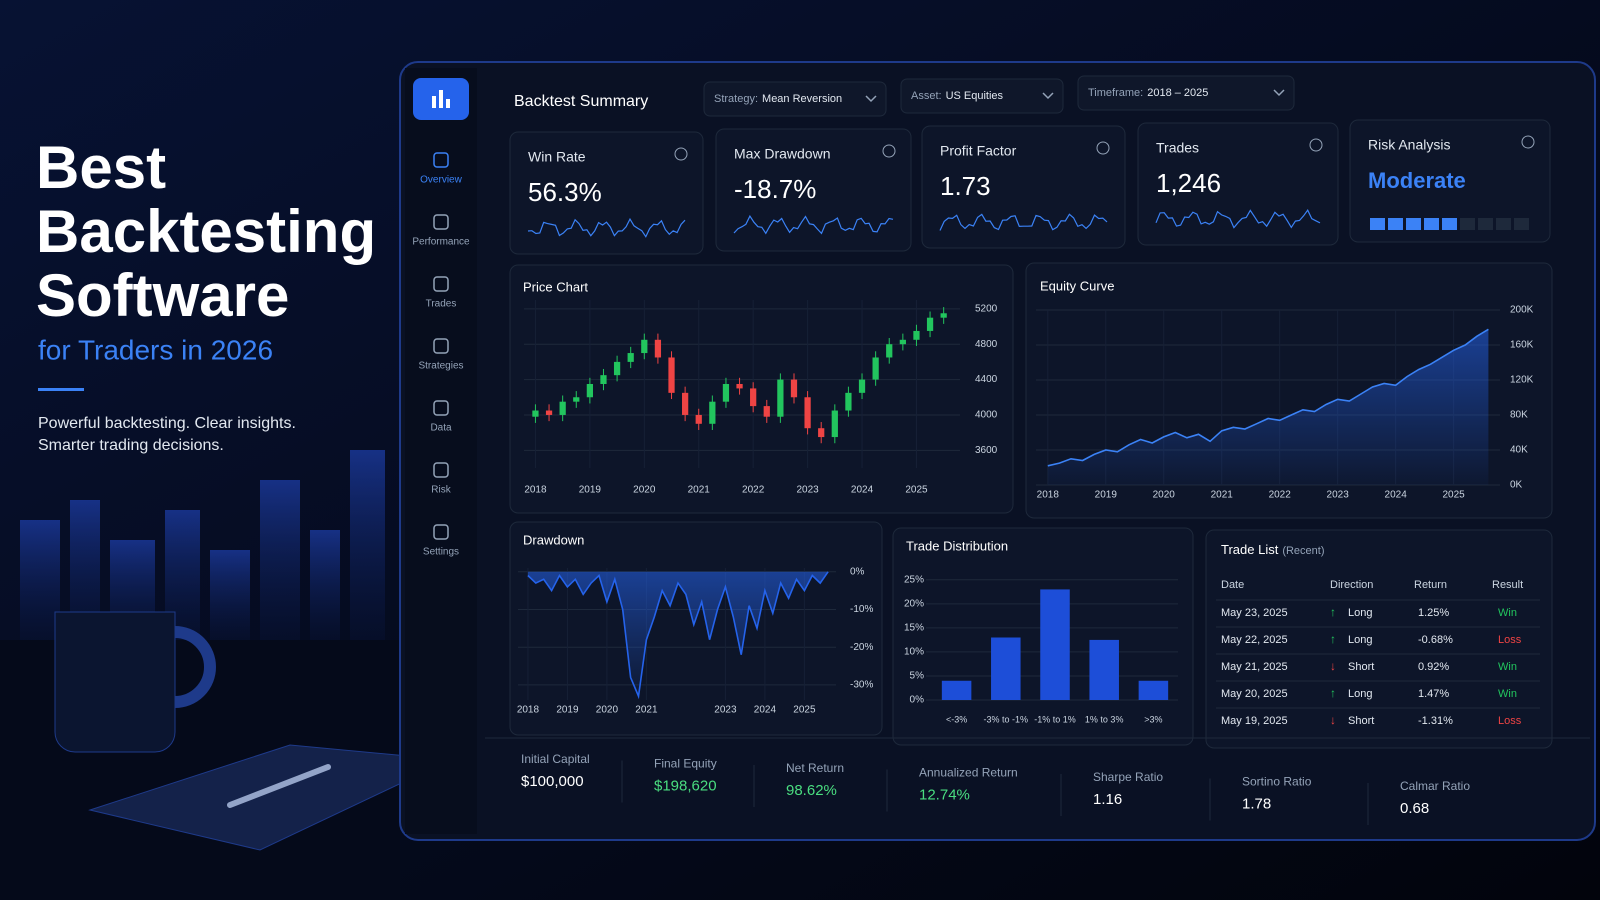  I want to click on kpi-label: Profit Factor, so click(978, 151).